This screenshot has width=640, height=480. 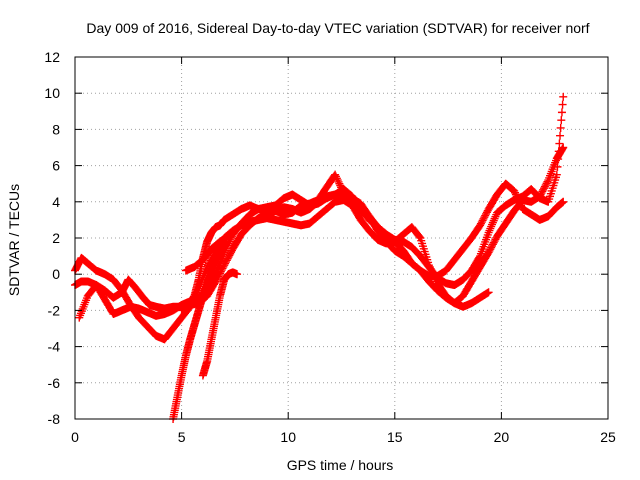 I want to click on y-tick-label: 6, so click(x=56, y=166).